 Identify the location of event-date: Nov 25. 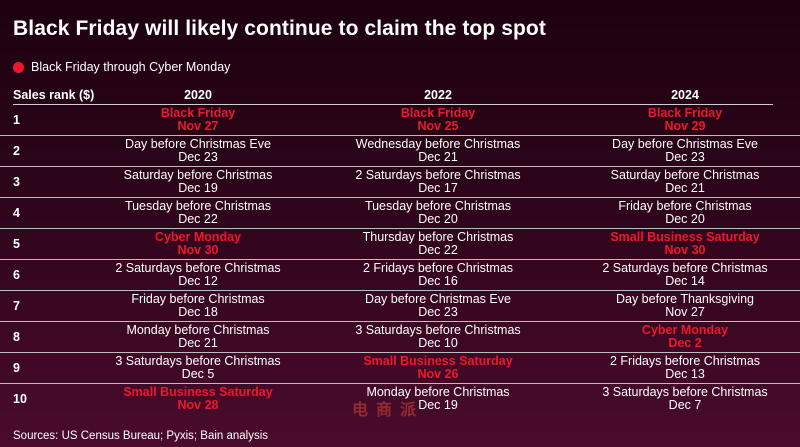
(438, 126).